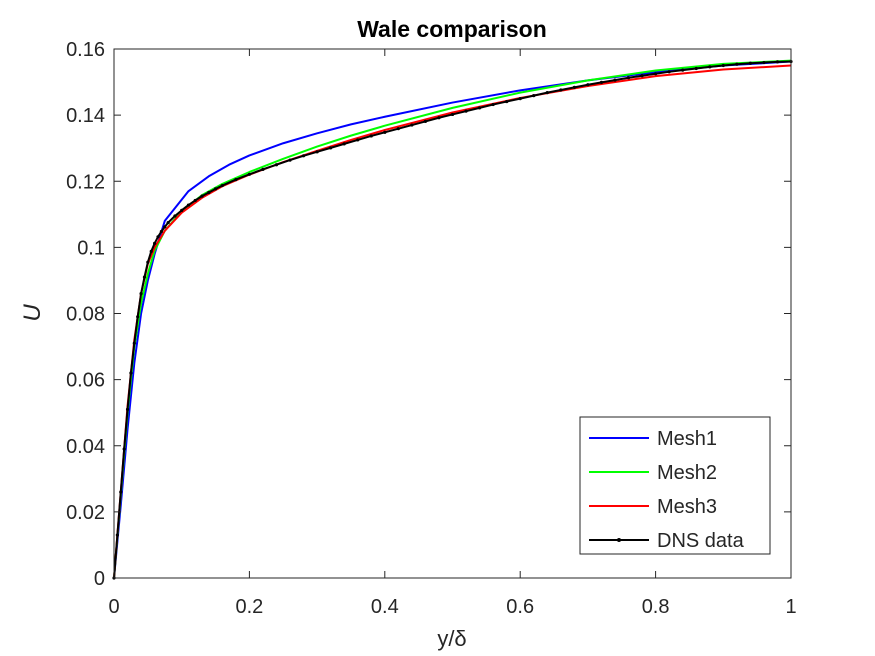  What do you see at coordinates (32, 313) in the screenshot?
I see `y-axis-label: U` at bounding box center [32, 313].